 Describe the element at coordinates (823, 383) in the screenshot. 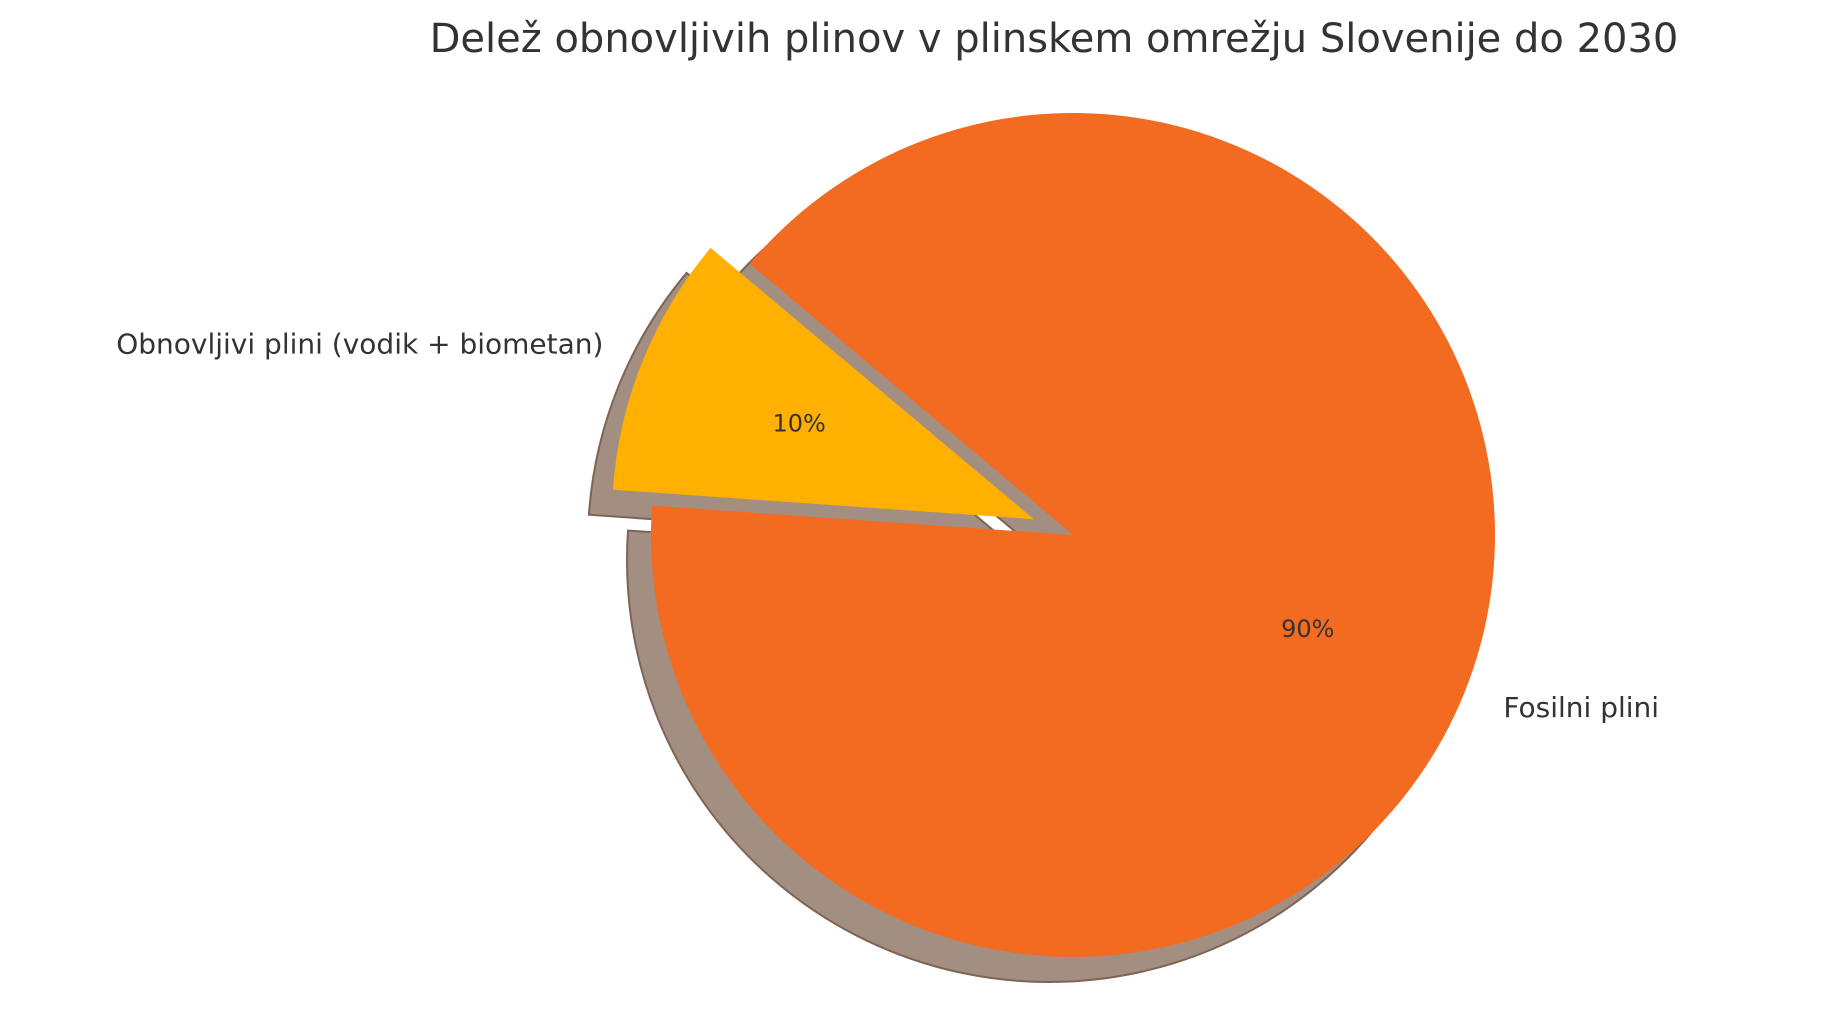

I see `slice` at that location.